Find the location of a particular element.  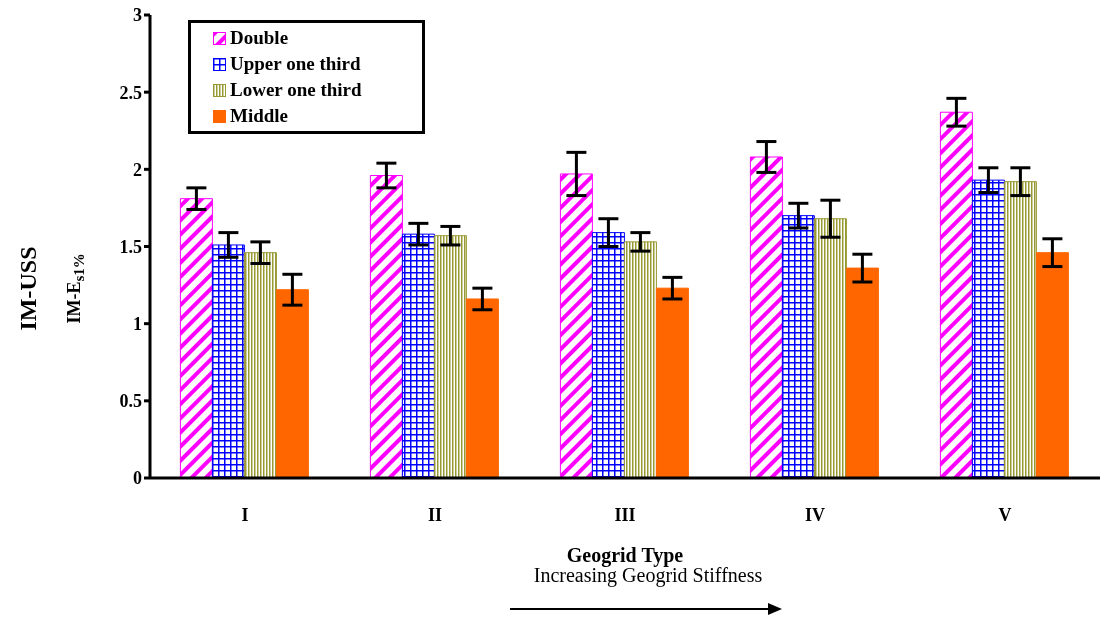

y-tick-label: 3 is located at coordinates (137, 15).